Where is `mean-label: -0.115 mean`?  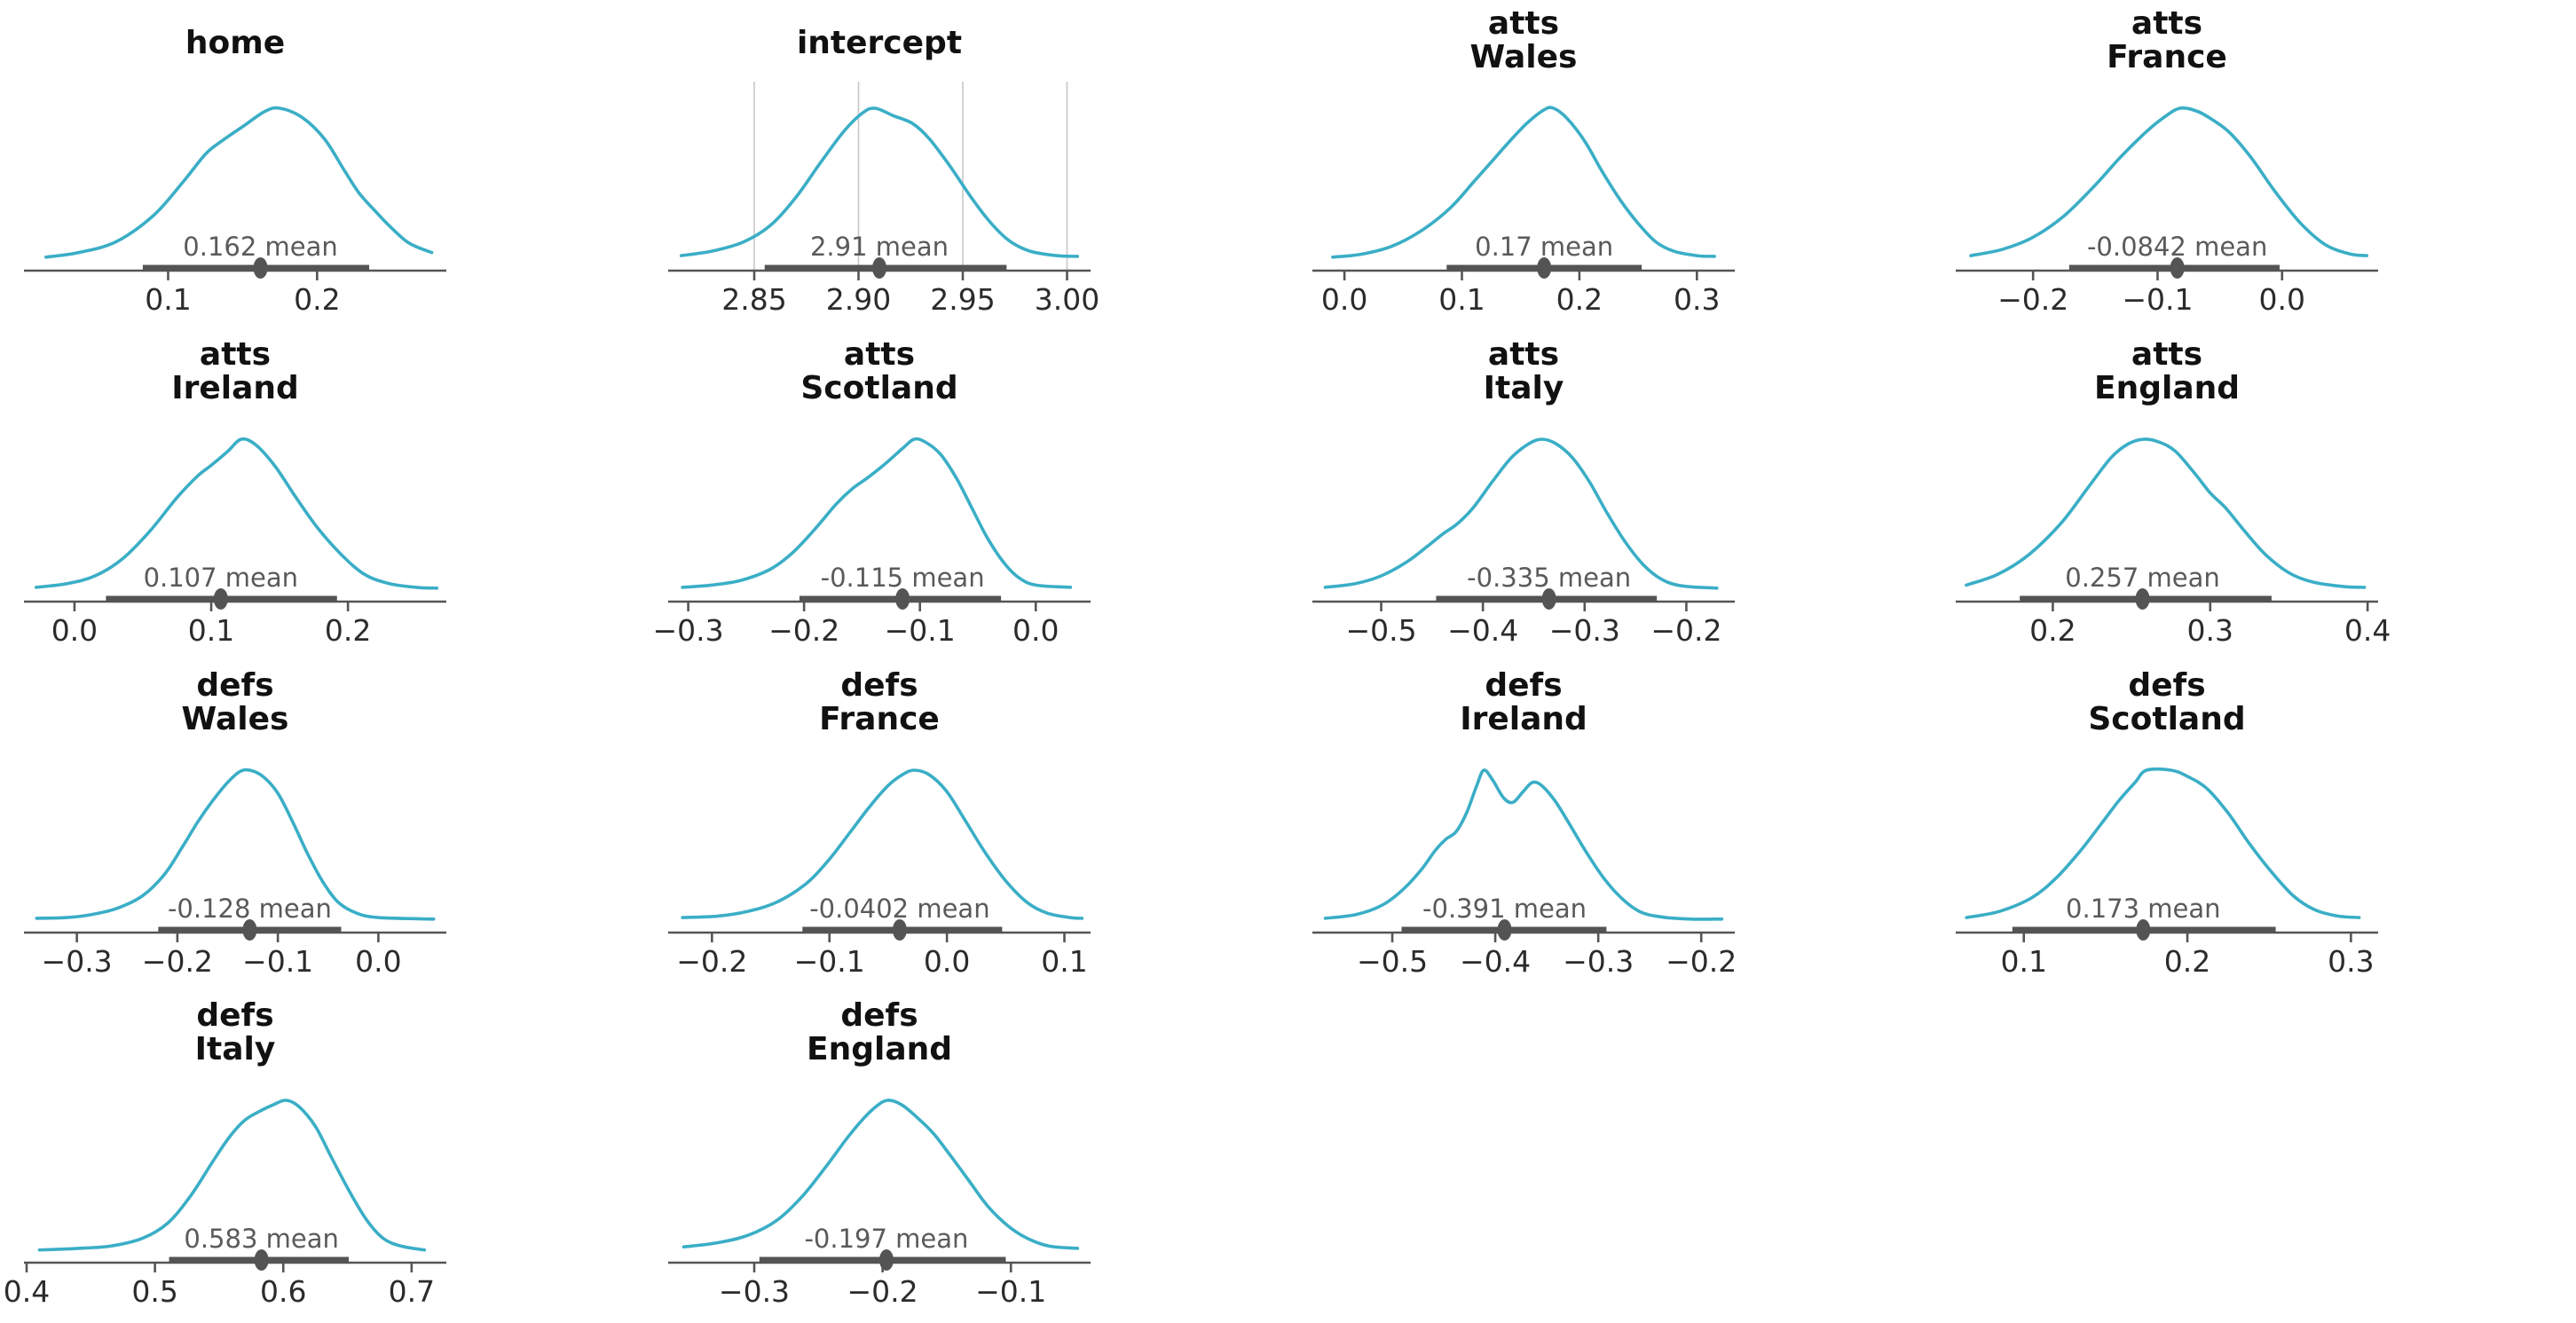
mean-label: -0.115 mean is located at coordinates (902, 578).